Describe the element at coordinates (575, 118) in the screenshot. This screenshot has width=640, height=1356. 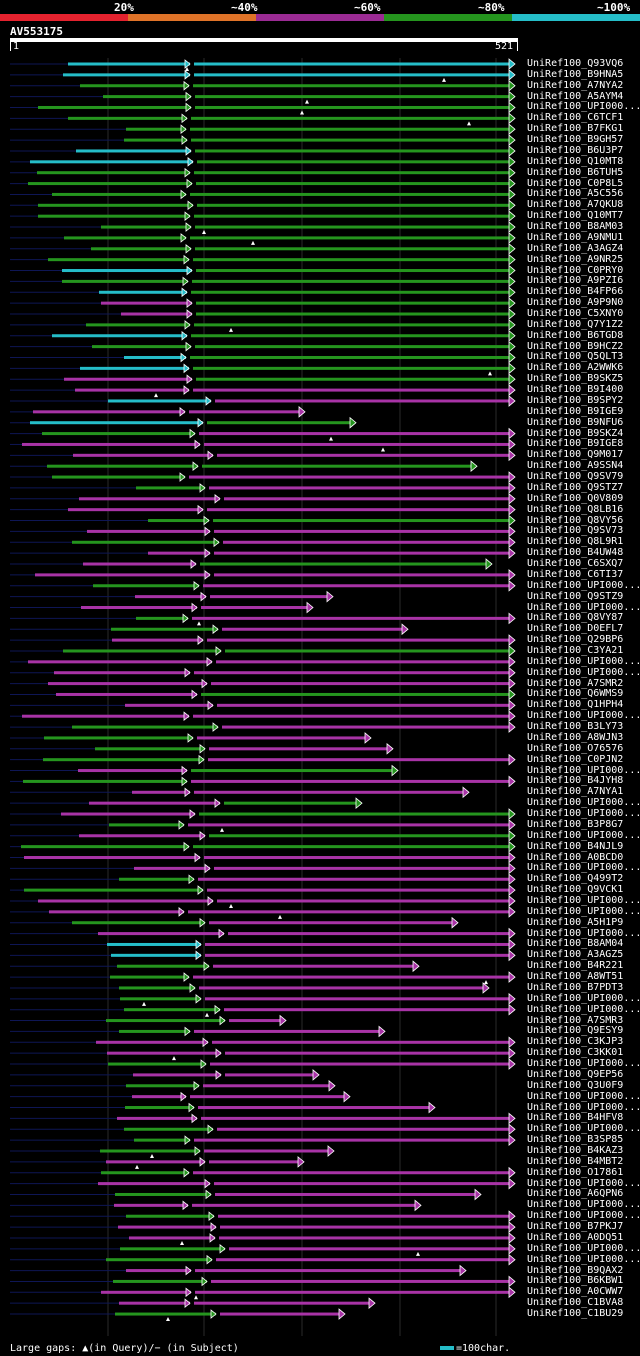
I see `hit-id-link: UniRef100_C6TCF1` at that location.